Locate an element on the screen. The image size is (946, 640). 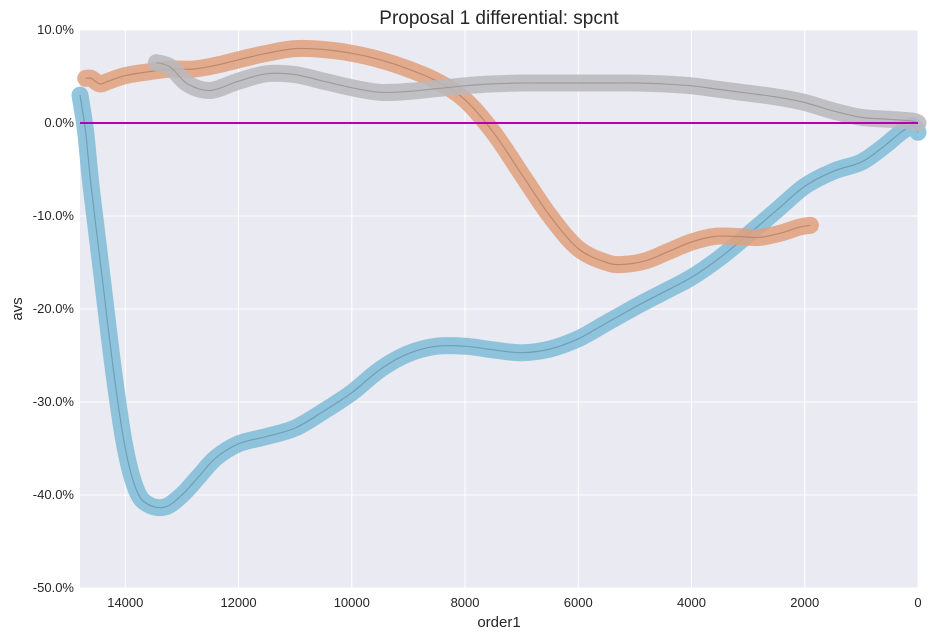
x-tick-label: 4000 is located at coordinates (691, 602).